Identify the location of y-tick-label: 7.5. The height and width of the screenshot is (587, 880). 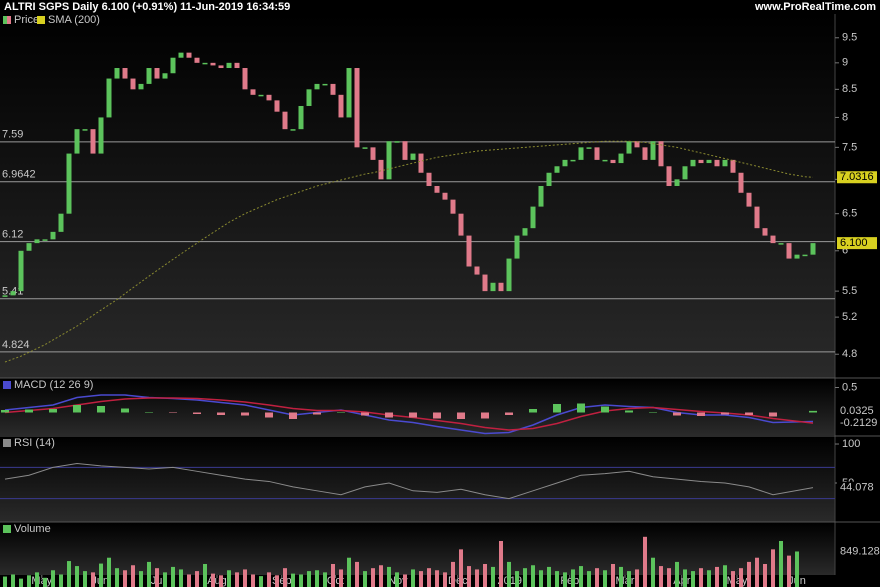
(849, 147).